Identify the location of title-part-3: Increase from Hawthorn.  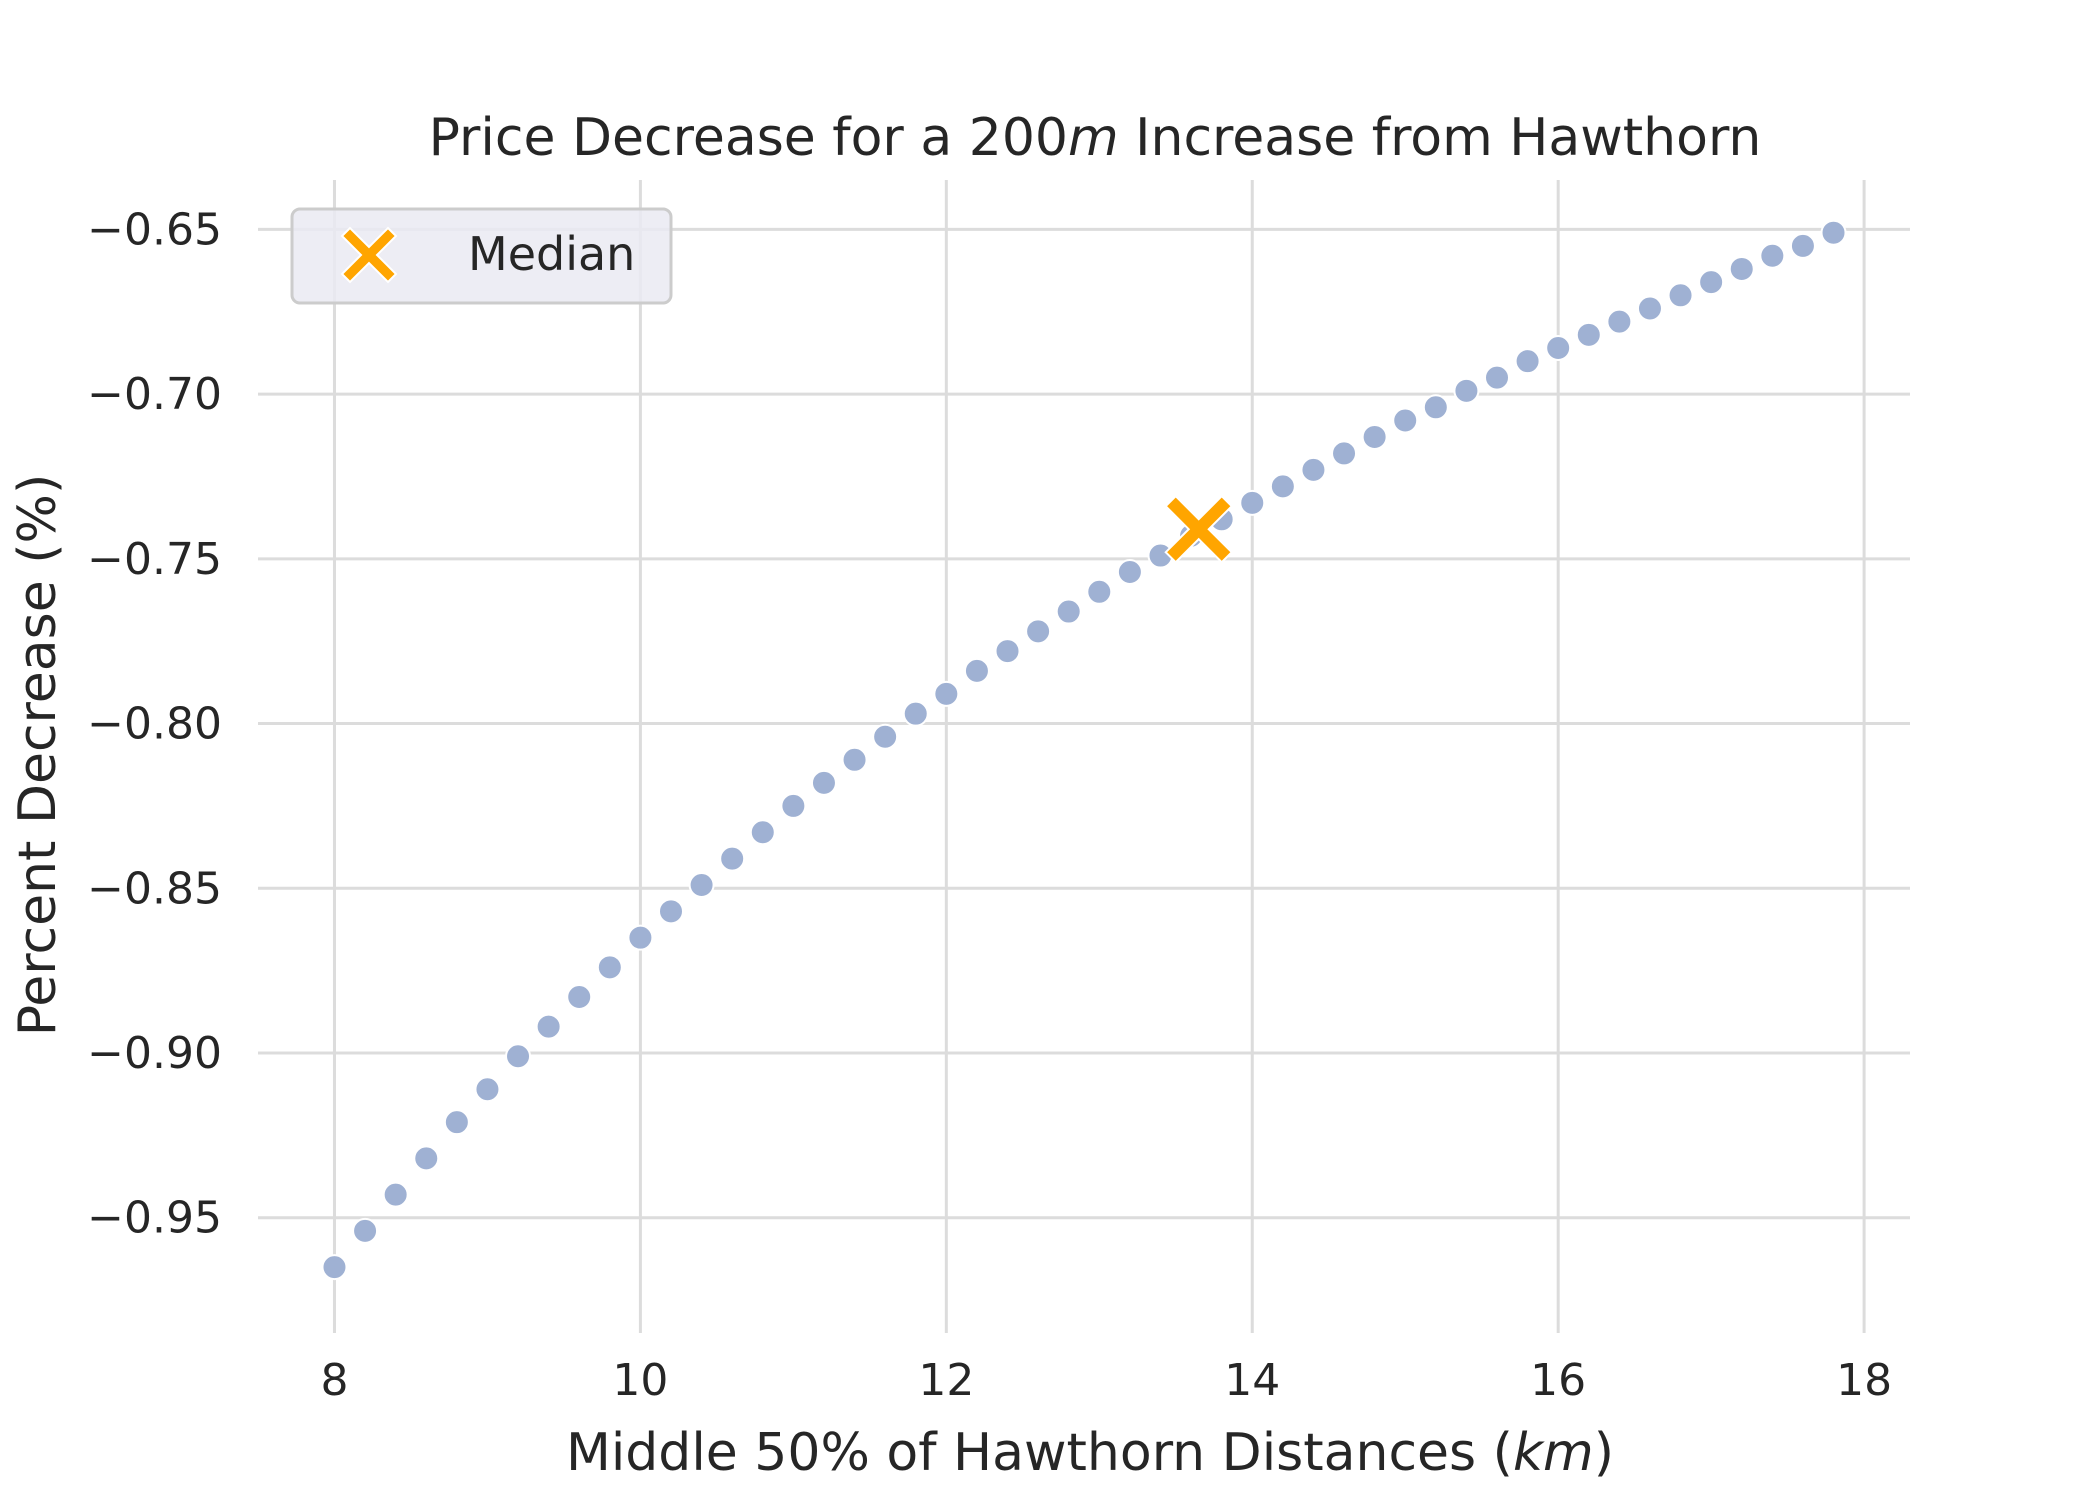
(1440, 138).